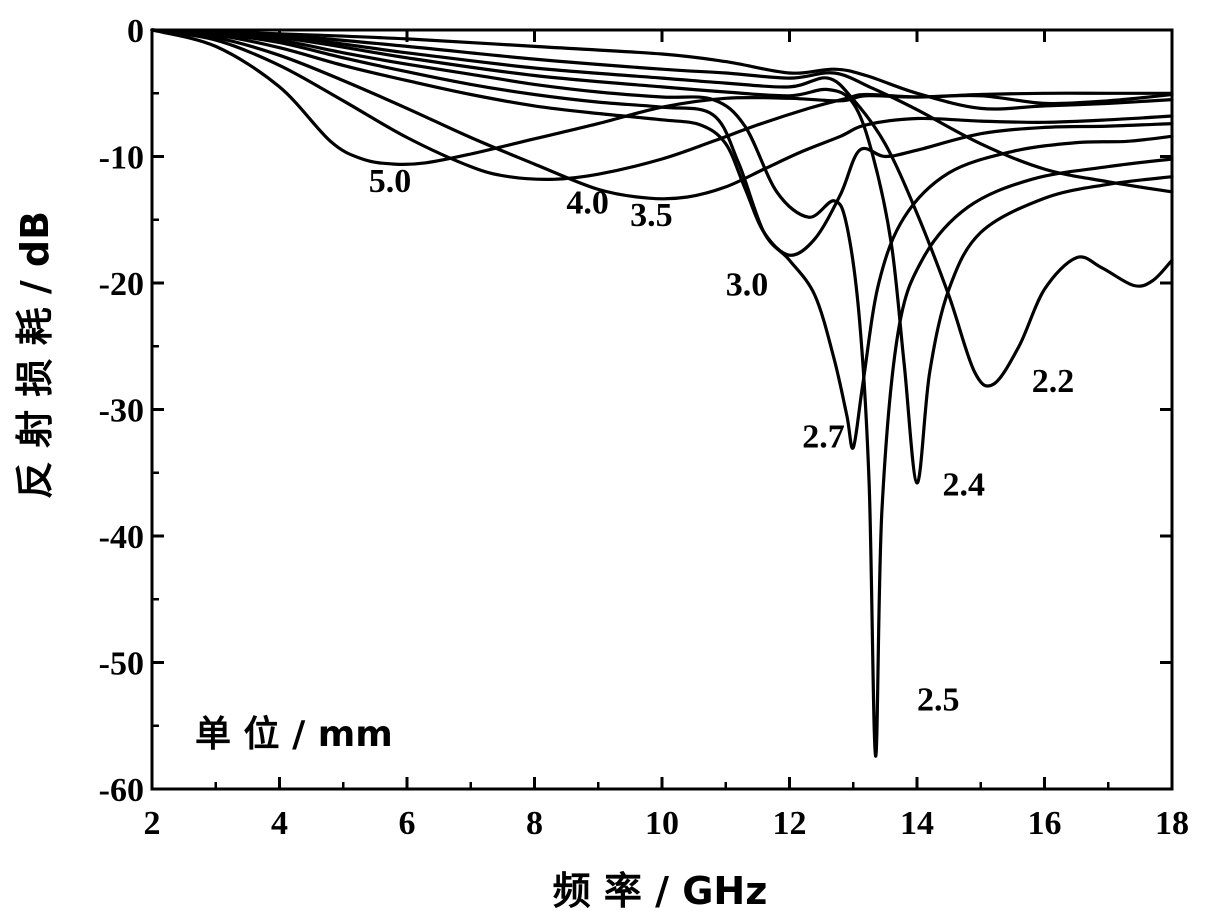 The image size is (1208, 918). What do you see at coordinates (121, 284) in the screenshot?
I see `y-tick-label: -20` at bounding box center [121, 284].